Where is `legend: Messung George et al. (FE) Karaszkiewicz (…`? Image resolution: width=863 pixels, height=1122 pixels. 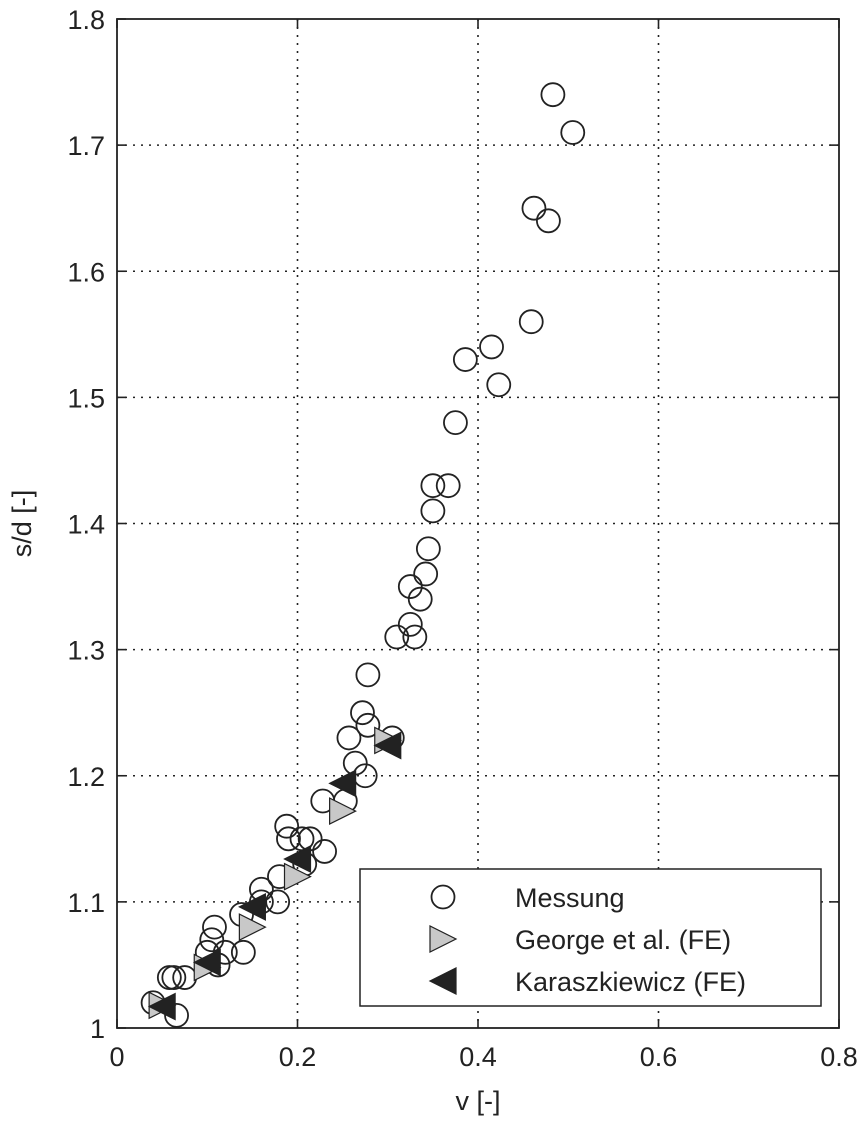 legend: Messung George et al. (FE) Karaszkiewicz (… is located at coordinates (590, 937).